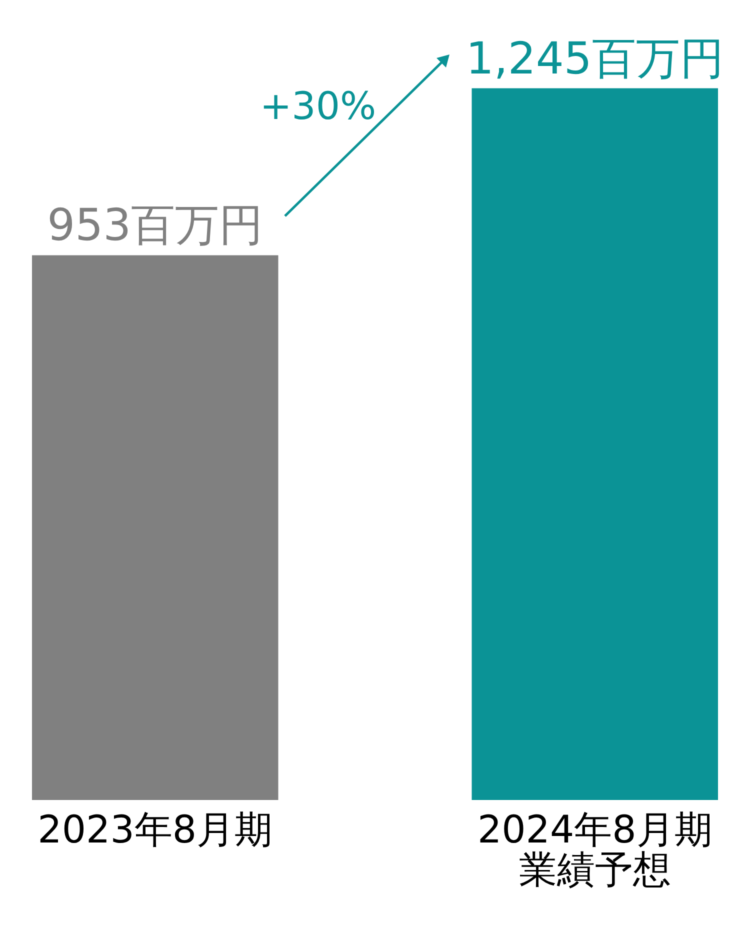 This screenshot has height=925, width=751. What do you see at coordinates (595, 58) in the screenshot?
I see `data-label: 1,245百万円` at bounding box center [595, 58].